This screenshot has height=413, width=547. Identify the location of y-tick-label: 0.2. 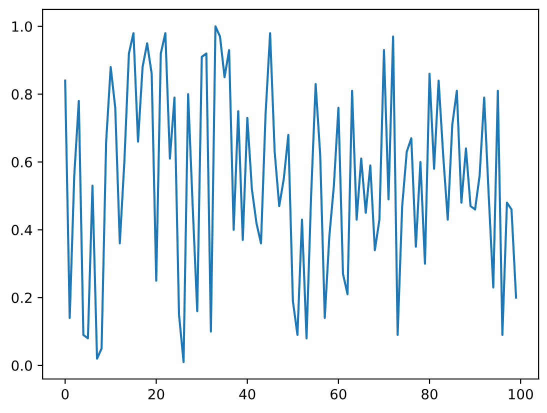
(22, 298).